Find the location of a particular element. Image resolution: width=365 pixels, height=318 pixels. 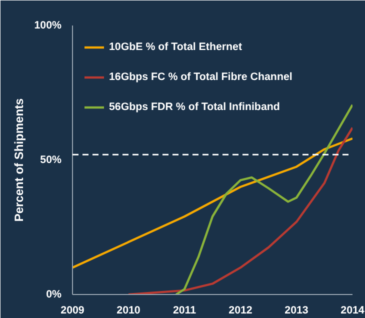

legend-label: 56Gbps FDR % of Total Infiniband is located at coordinates (194, 107).